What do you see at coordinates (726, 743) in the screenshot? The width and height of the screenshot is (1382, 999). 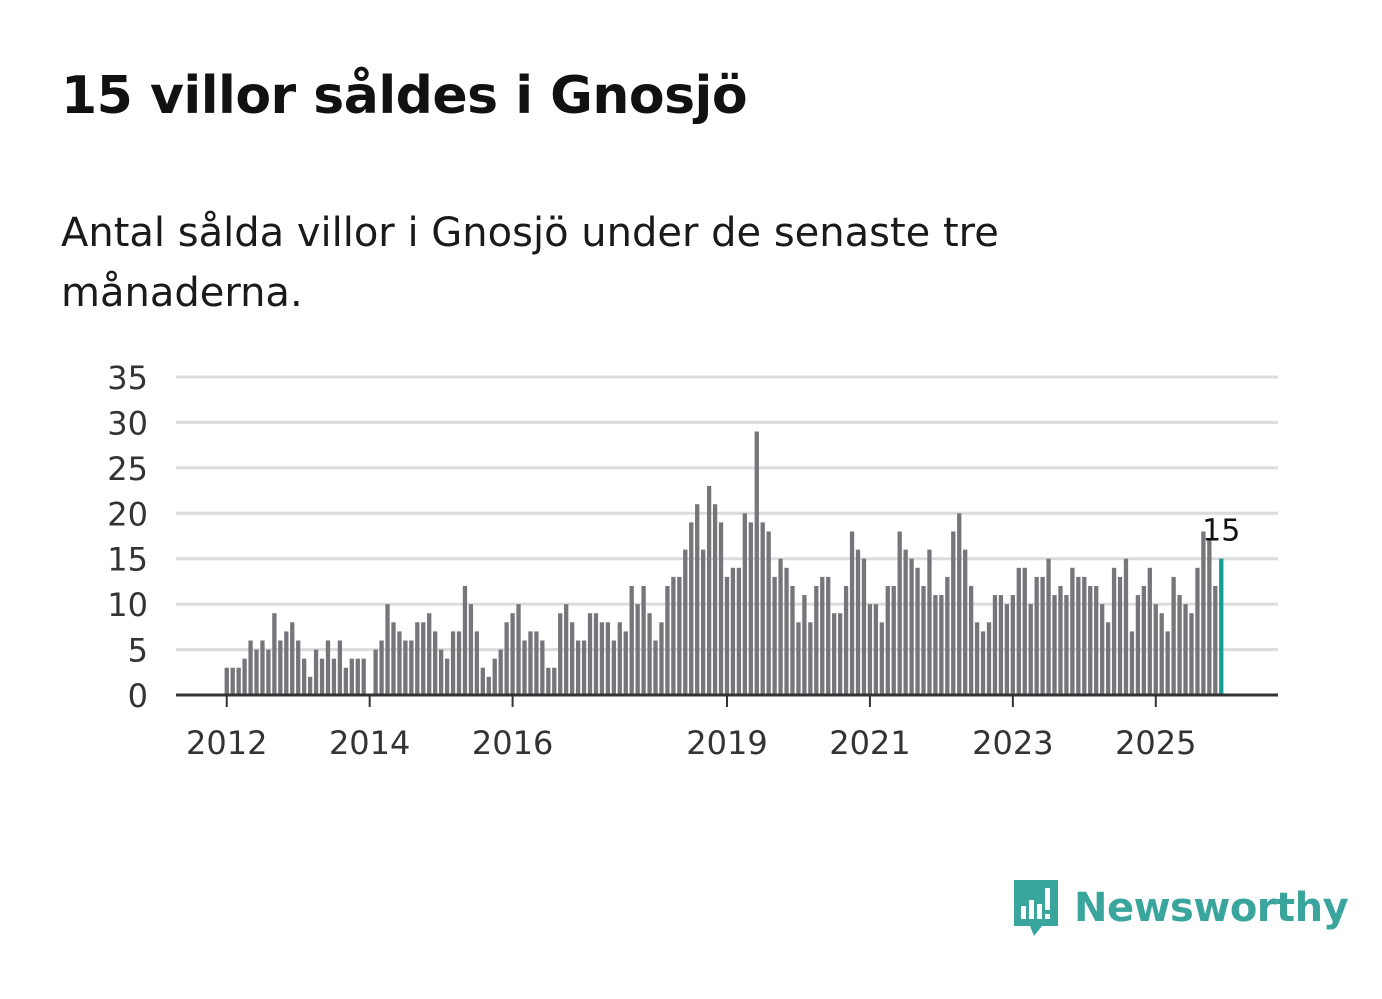 I see `x-tick-label-2019: 2019` at bounding box center [726, 743].